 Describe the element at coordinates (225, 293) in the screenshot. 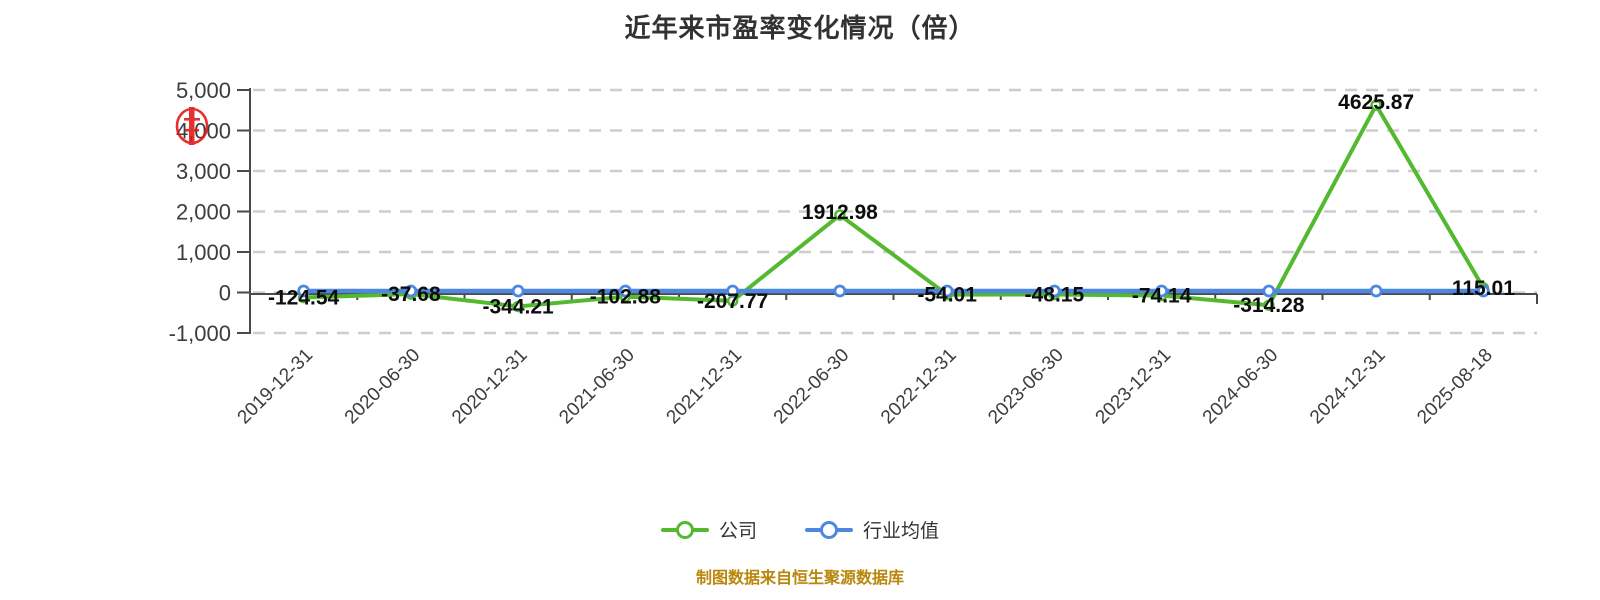

I see `y-tick-label: 0` at that location.